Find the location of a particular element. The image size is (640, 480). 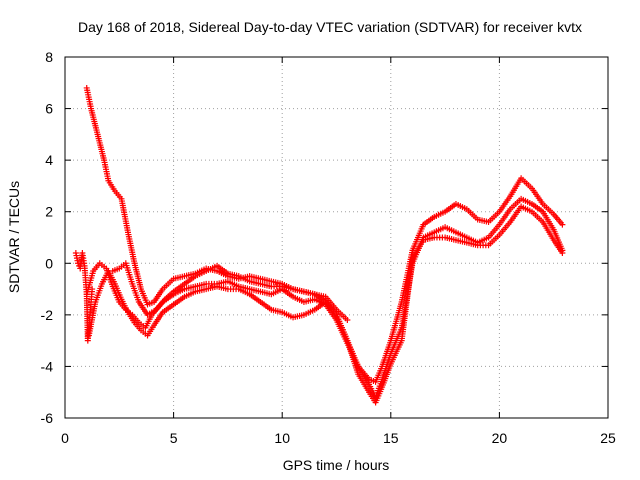

x-tick-label: 0 is located at coordinates (65, 438).